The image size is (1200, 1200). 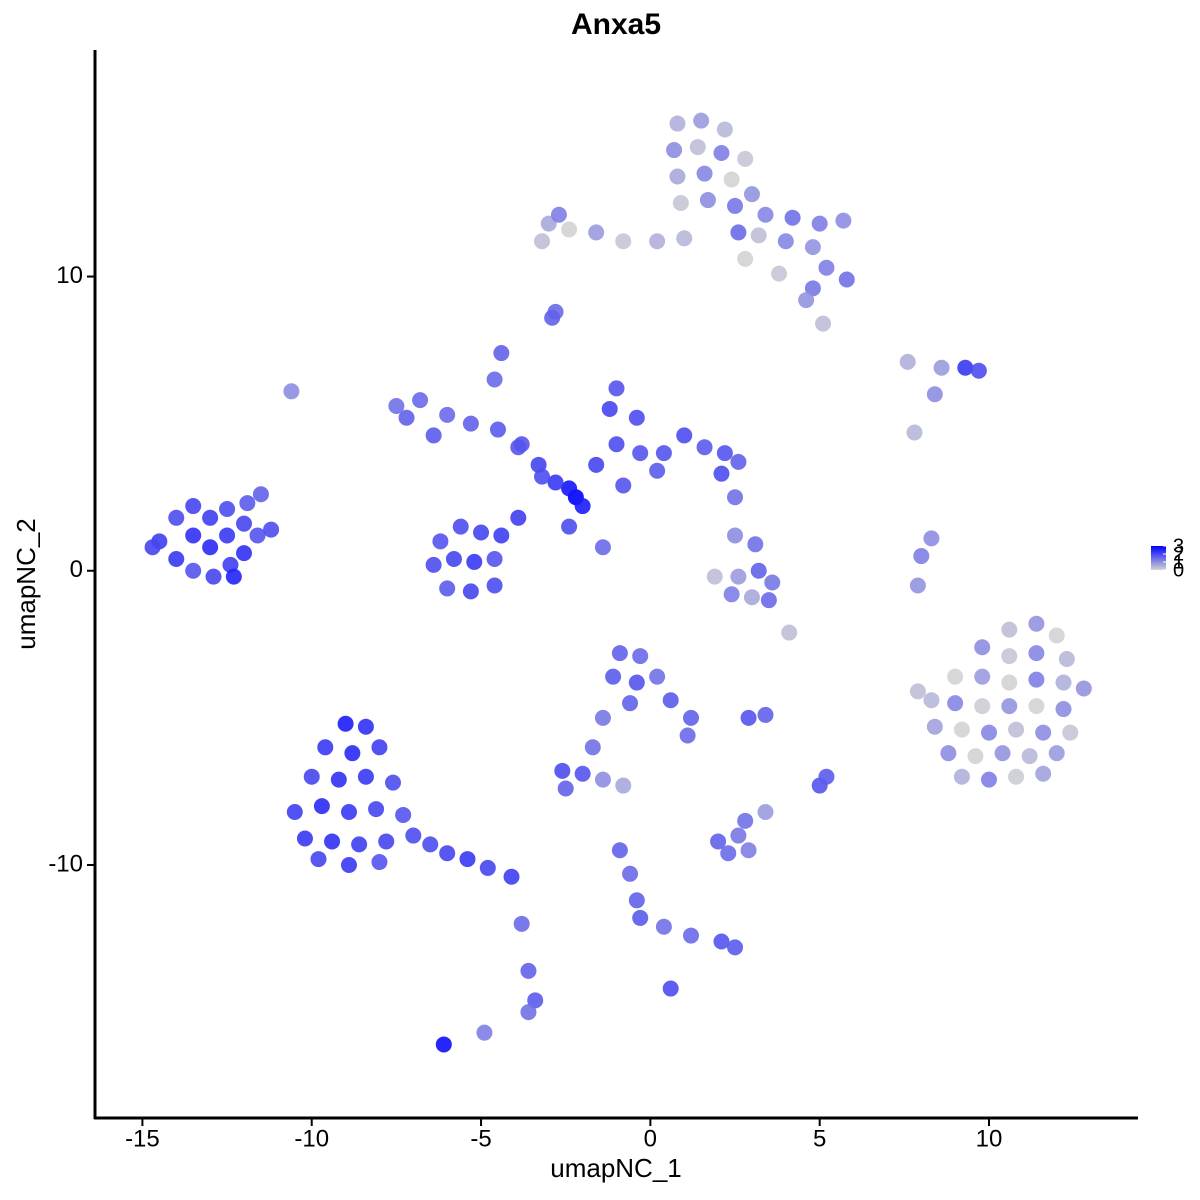 What do you see at coordinates (650, 1138) in the screenshot?
I see `x-tick-label: 0` at bounding box center [650, 1138].